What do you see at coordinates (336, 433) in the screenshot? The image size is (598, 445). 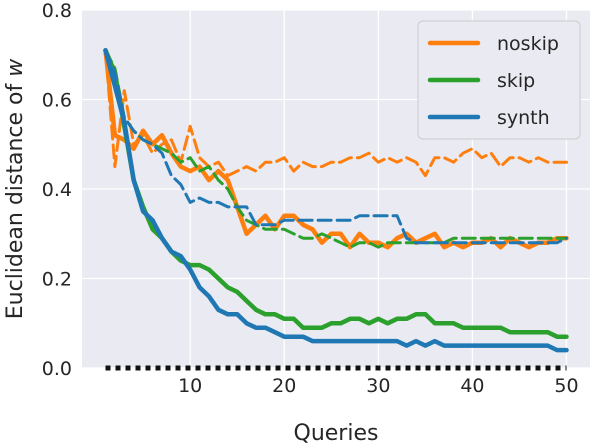 I see `x-axis-label: Queries` at bounding box center [336, 433].